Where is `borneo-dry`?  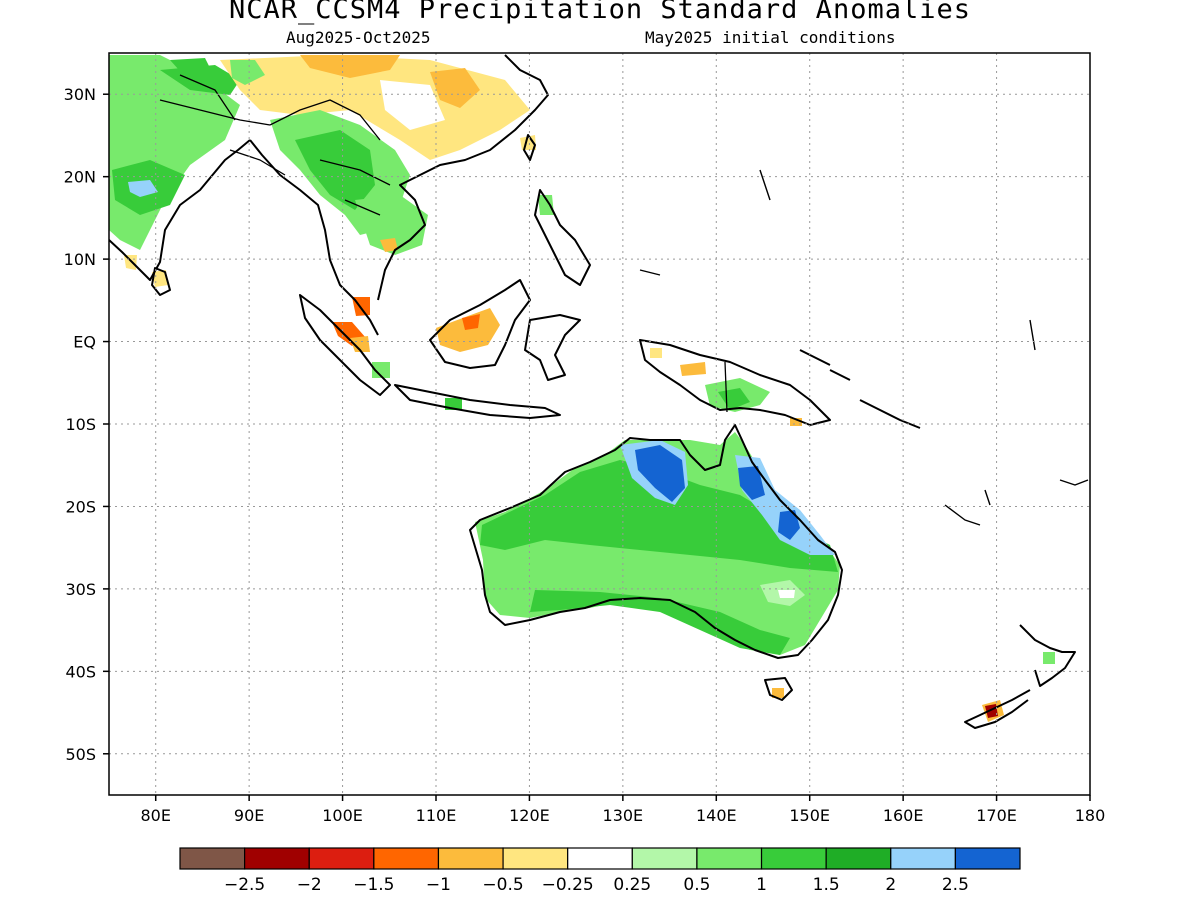 borneo-dry is located at coordinates (468, 330).